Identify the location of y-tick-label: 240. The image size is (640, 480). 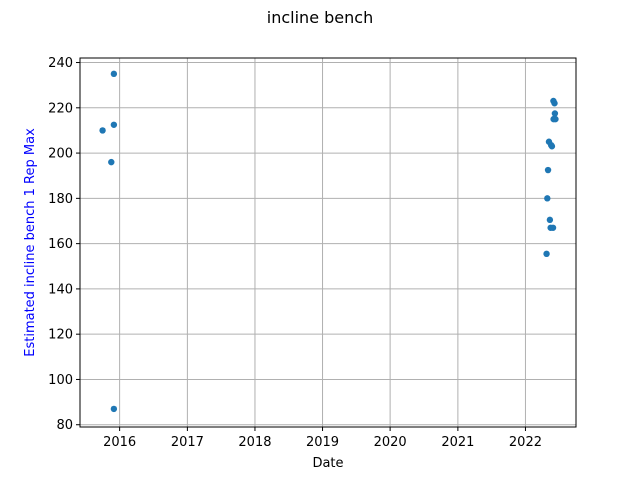
(60, 63).